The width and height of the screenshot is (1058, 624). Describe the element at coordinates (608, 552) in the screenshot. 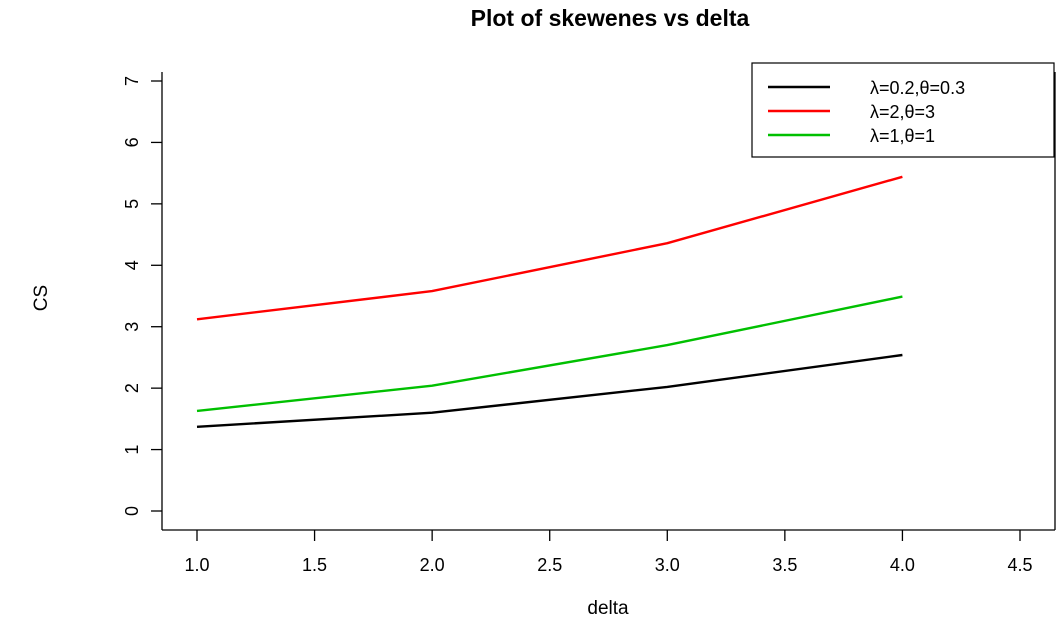

I see `x-ticks: 1.0 1.5 2.0 2.5 3.0 3.5 4.0 4.5` at that location.